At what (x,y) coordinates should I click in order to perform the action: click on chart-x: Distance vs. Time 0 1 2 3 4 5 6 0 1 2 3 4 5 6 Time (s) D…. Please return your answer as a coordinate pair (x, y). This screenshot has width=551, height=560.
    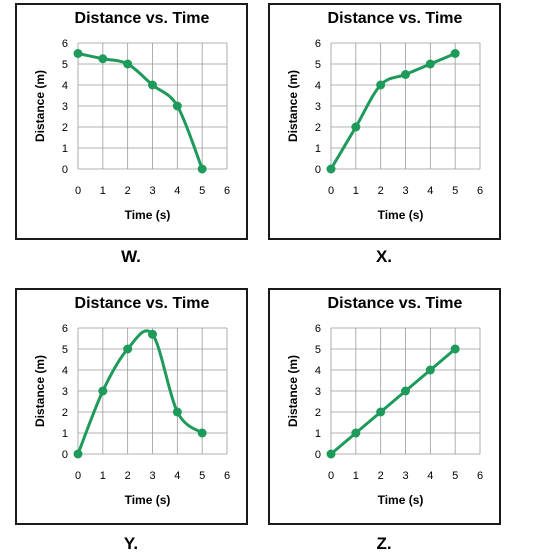
    Looking at the image, I should click on (384, 116).